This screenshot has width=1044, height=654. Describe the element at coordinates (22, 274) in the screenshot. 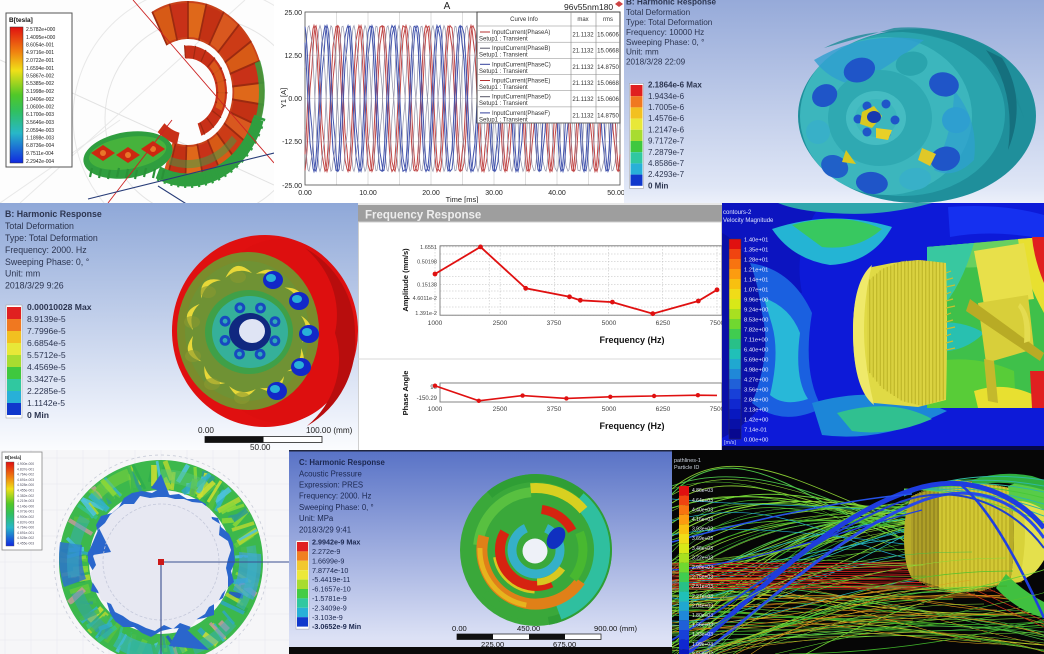

I see `svg-text: Unit: mm` at that location.